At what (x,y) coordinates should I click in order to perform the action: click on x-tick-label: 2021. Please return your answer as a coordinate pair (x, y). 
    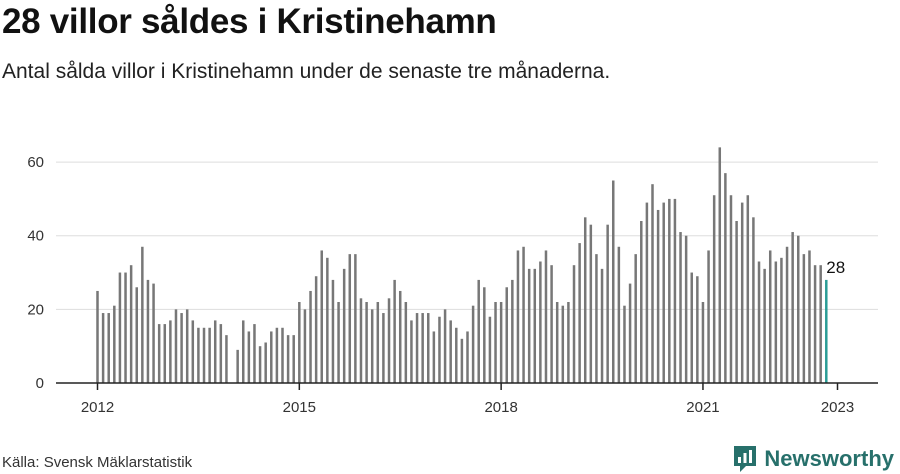
    Looking at the image, I should click on (702, 407).